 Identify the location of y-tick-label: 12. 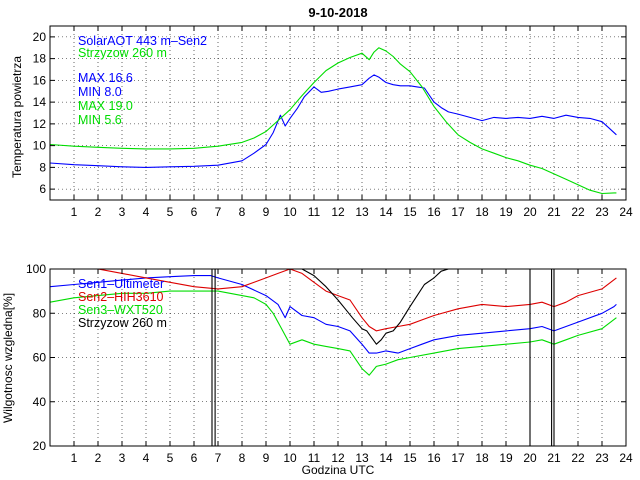
(40, 124).